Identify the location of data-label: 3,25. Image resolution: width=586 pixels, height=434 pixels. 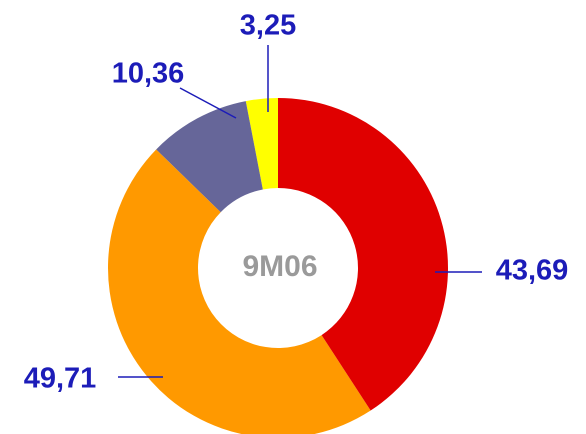
(268, 26).